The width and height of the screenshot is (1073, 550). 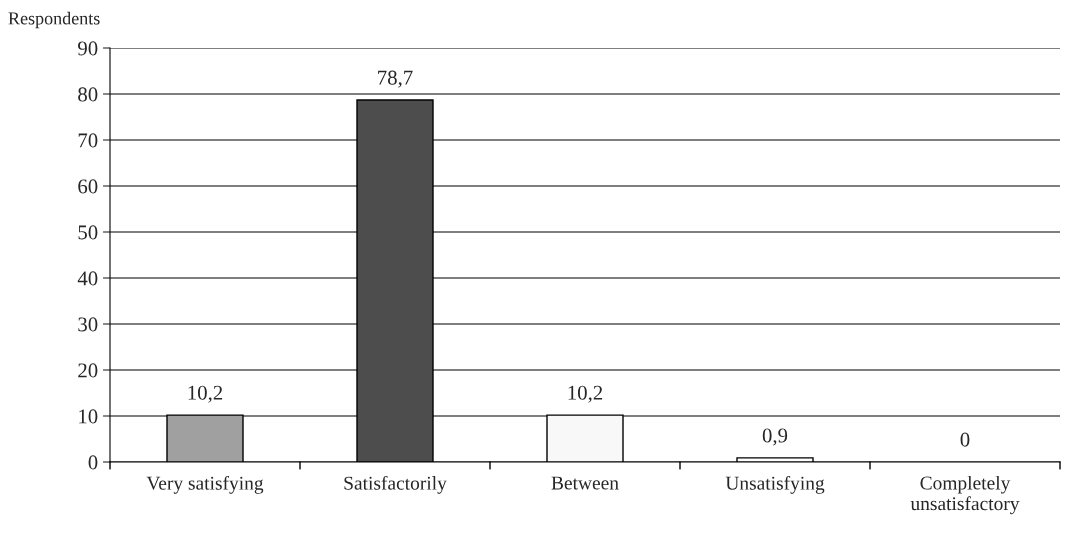 I want to click on y-tick-label: 0, so click(x=93, y=462).